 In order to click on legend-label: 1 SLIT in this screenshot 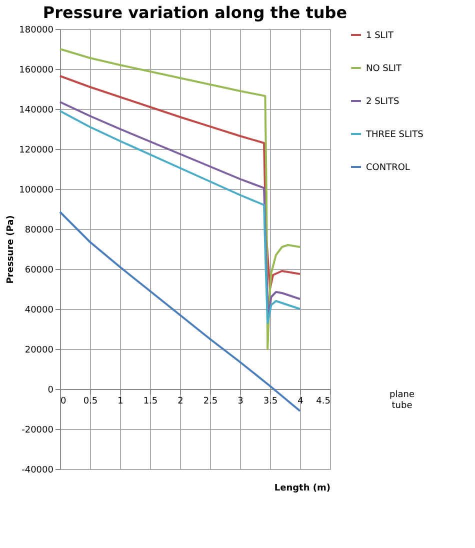, I will do `click(380, 36)`.